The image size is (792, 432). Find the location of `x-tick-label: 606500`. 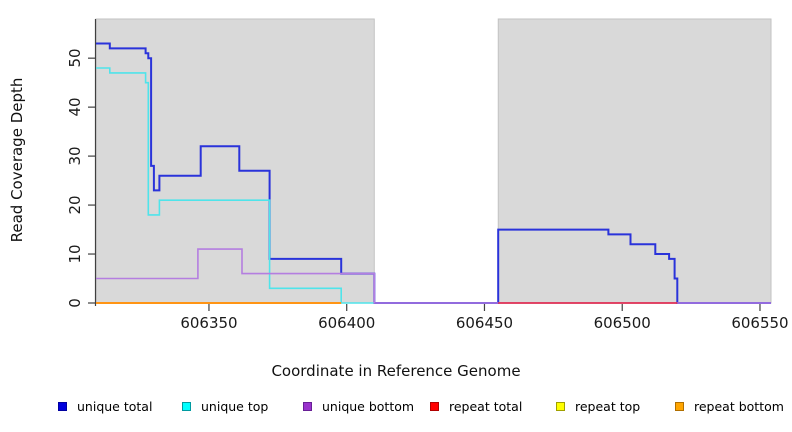

x-tick-label: 606500 is located at coordinates (622, 323).